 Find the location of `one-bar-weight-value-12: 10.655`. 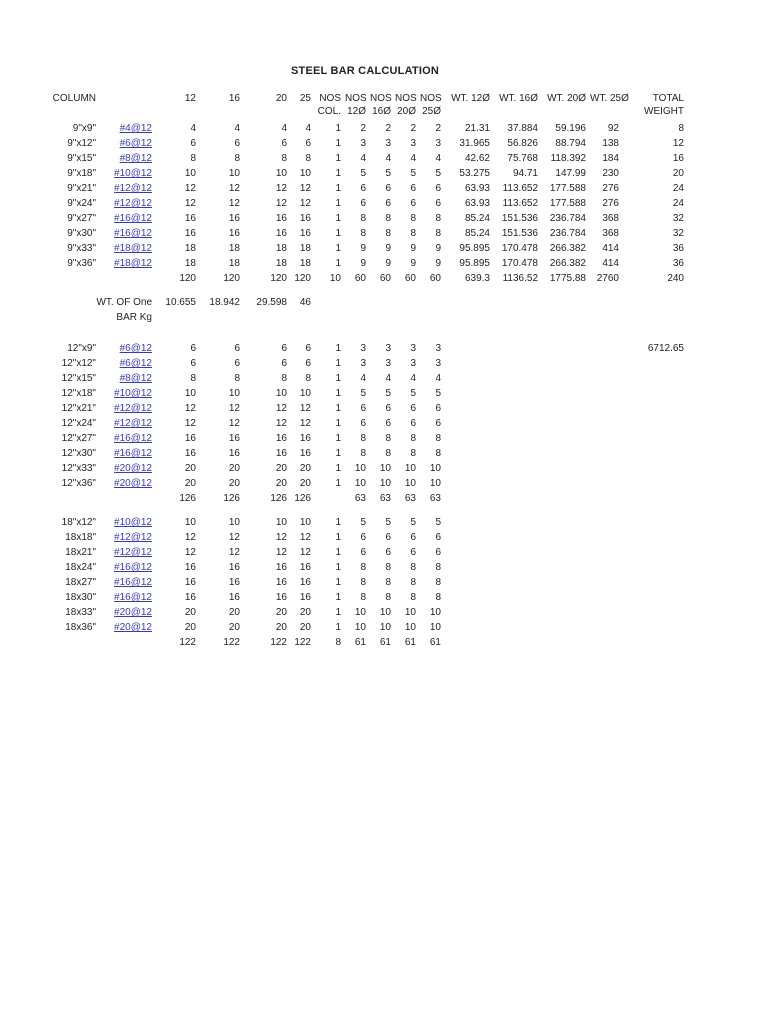

one-bar-weight-value-12: 10.655 is located at coordinates (180, 302).